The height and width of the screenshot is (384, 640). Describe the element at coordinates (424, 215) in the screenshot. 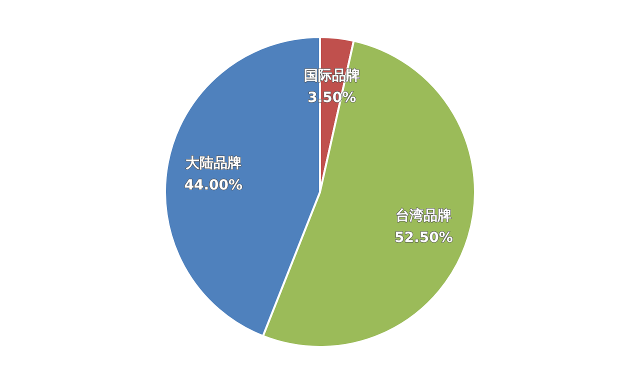

I see `slice-label: 台湾品牌` at that location.